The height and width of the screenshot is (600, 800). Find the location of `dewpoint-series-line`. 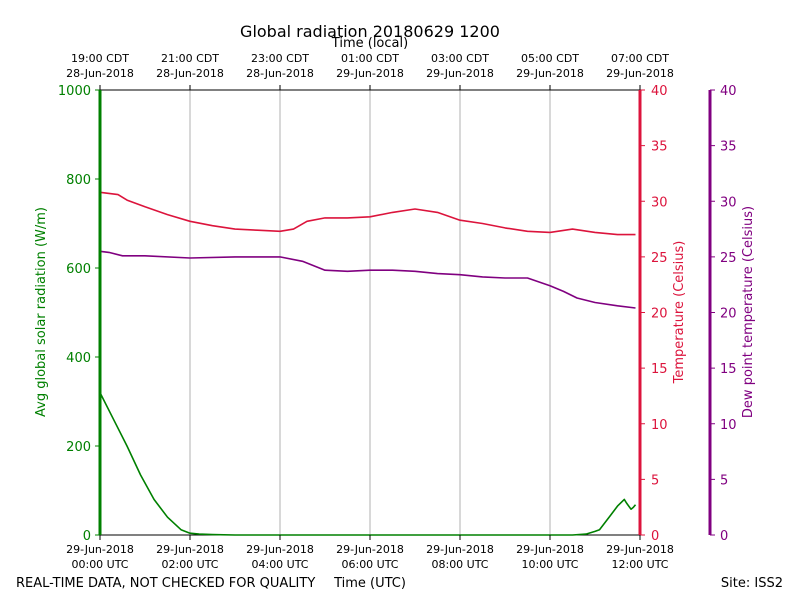

dewpoint-series-line is located at coordinates (367, 279).